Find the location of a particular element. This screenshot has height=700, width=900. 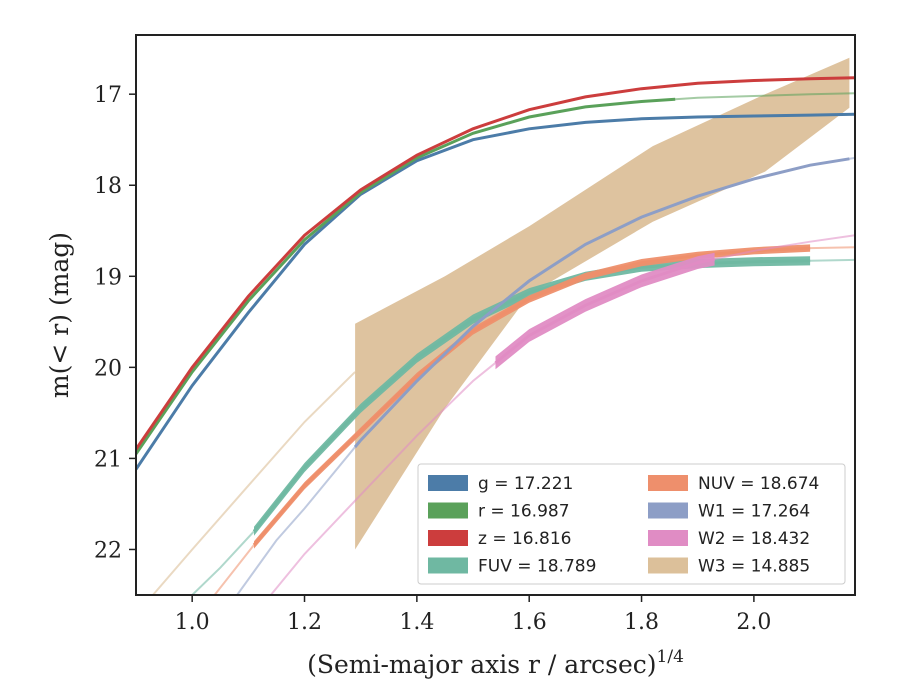

y-tick-label: 21 is located at coordinates (108, 459).